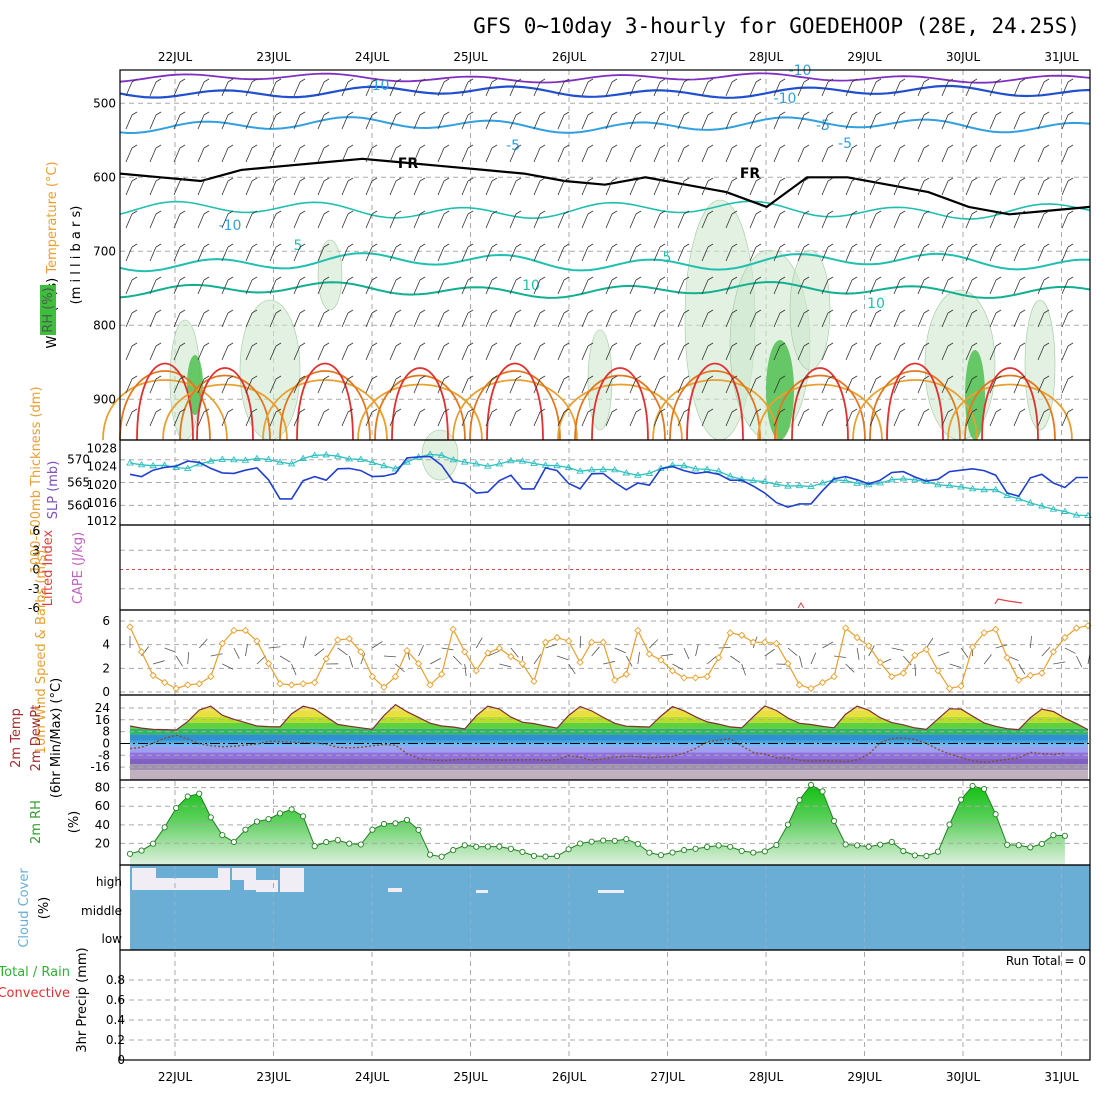 The width and height of the screenshot is (1100, 1100). I want to click on rh-ylabel: 2m RH, so click(36, 822).